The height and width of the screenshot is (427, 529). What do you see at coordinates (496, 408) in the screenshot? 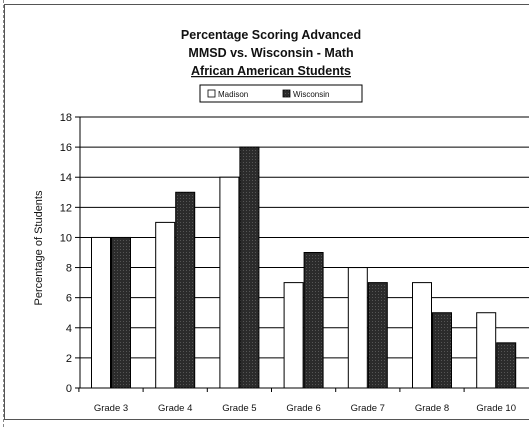
I see `x-tick-label: Grade 10` at bounding box center [496, 408].